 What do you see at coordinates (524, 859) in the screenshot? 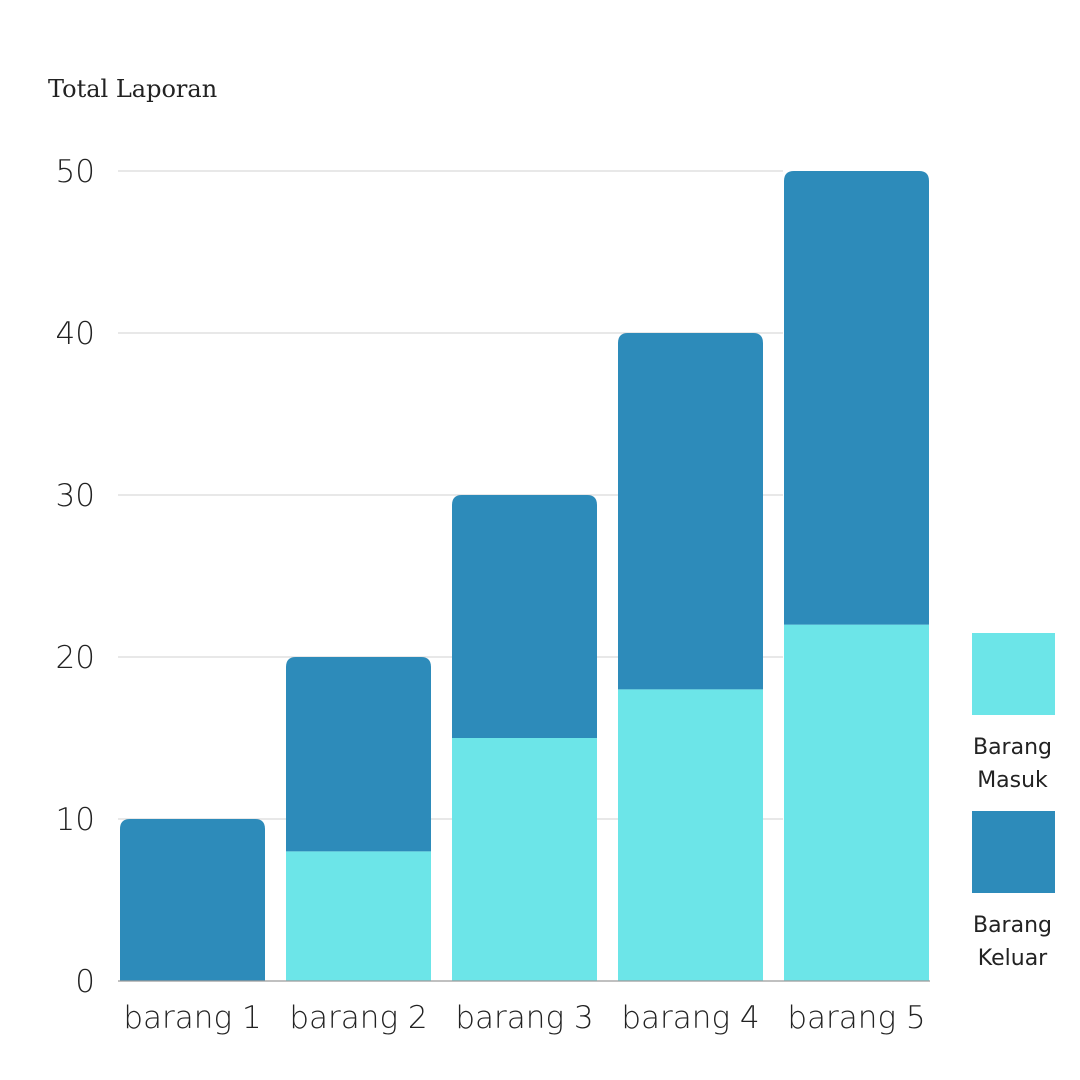
I see `bar-barang-3-barang-masuk` at bounding box center [524, 859].